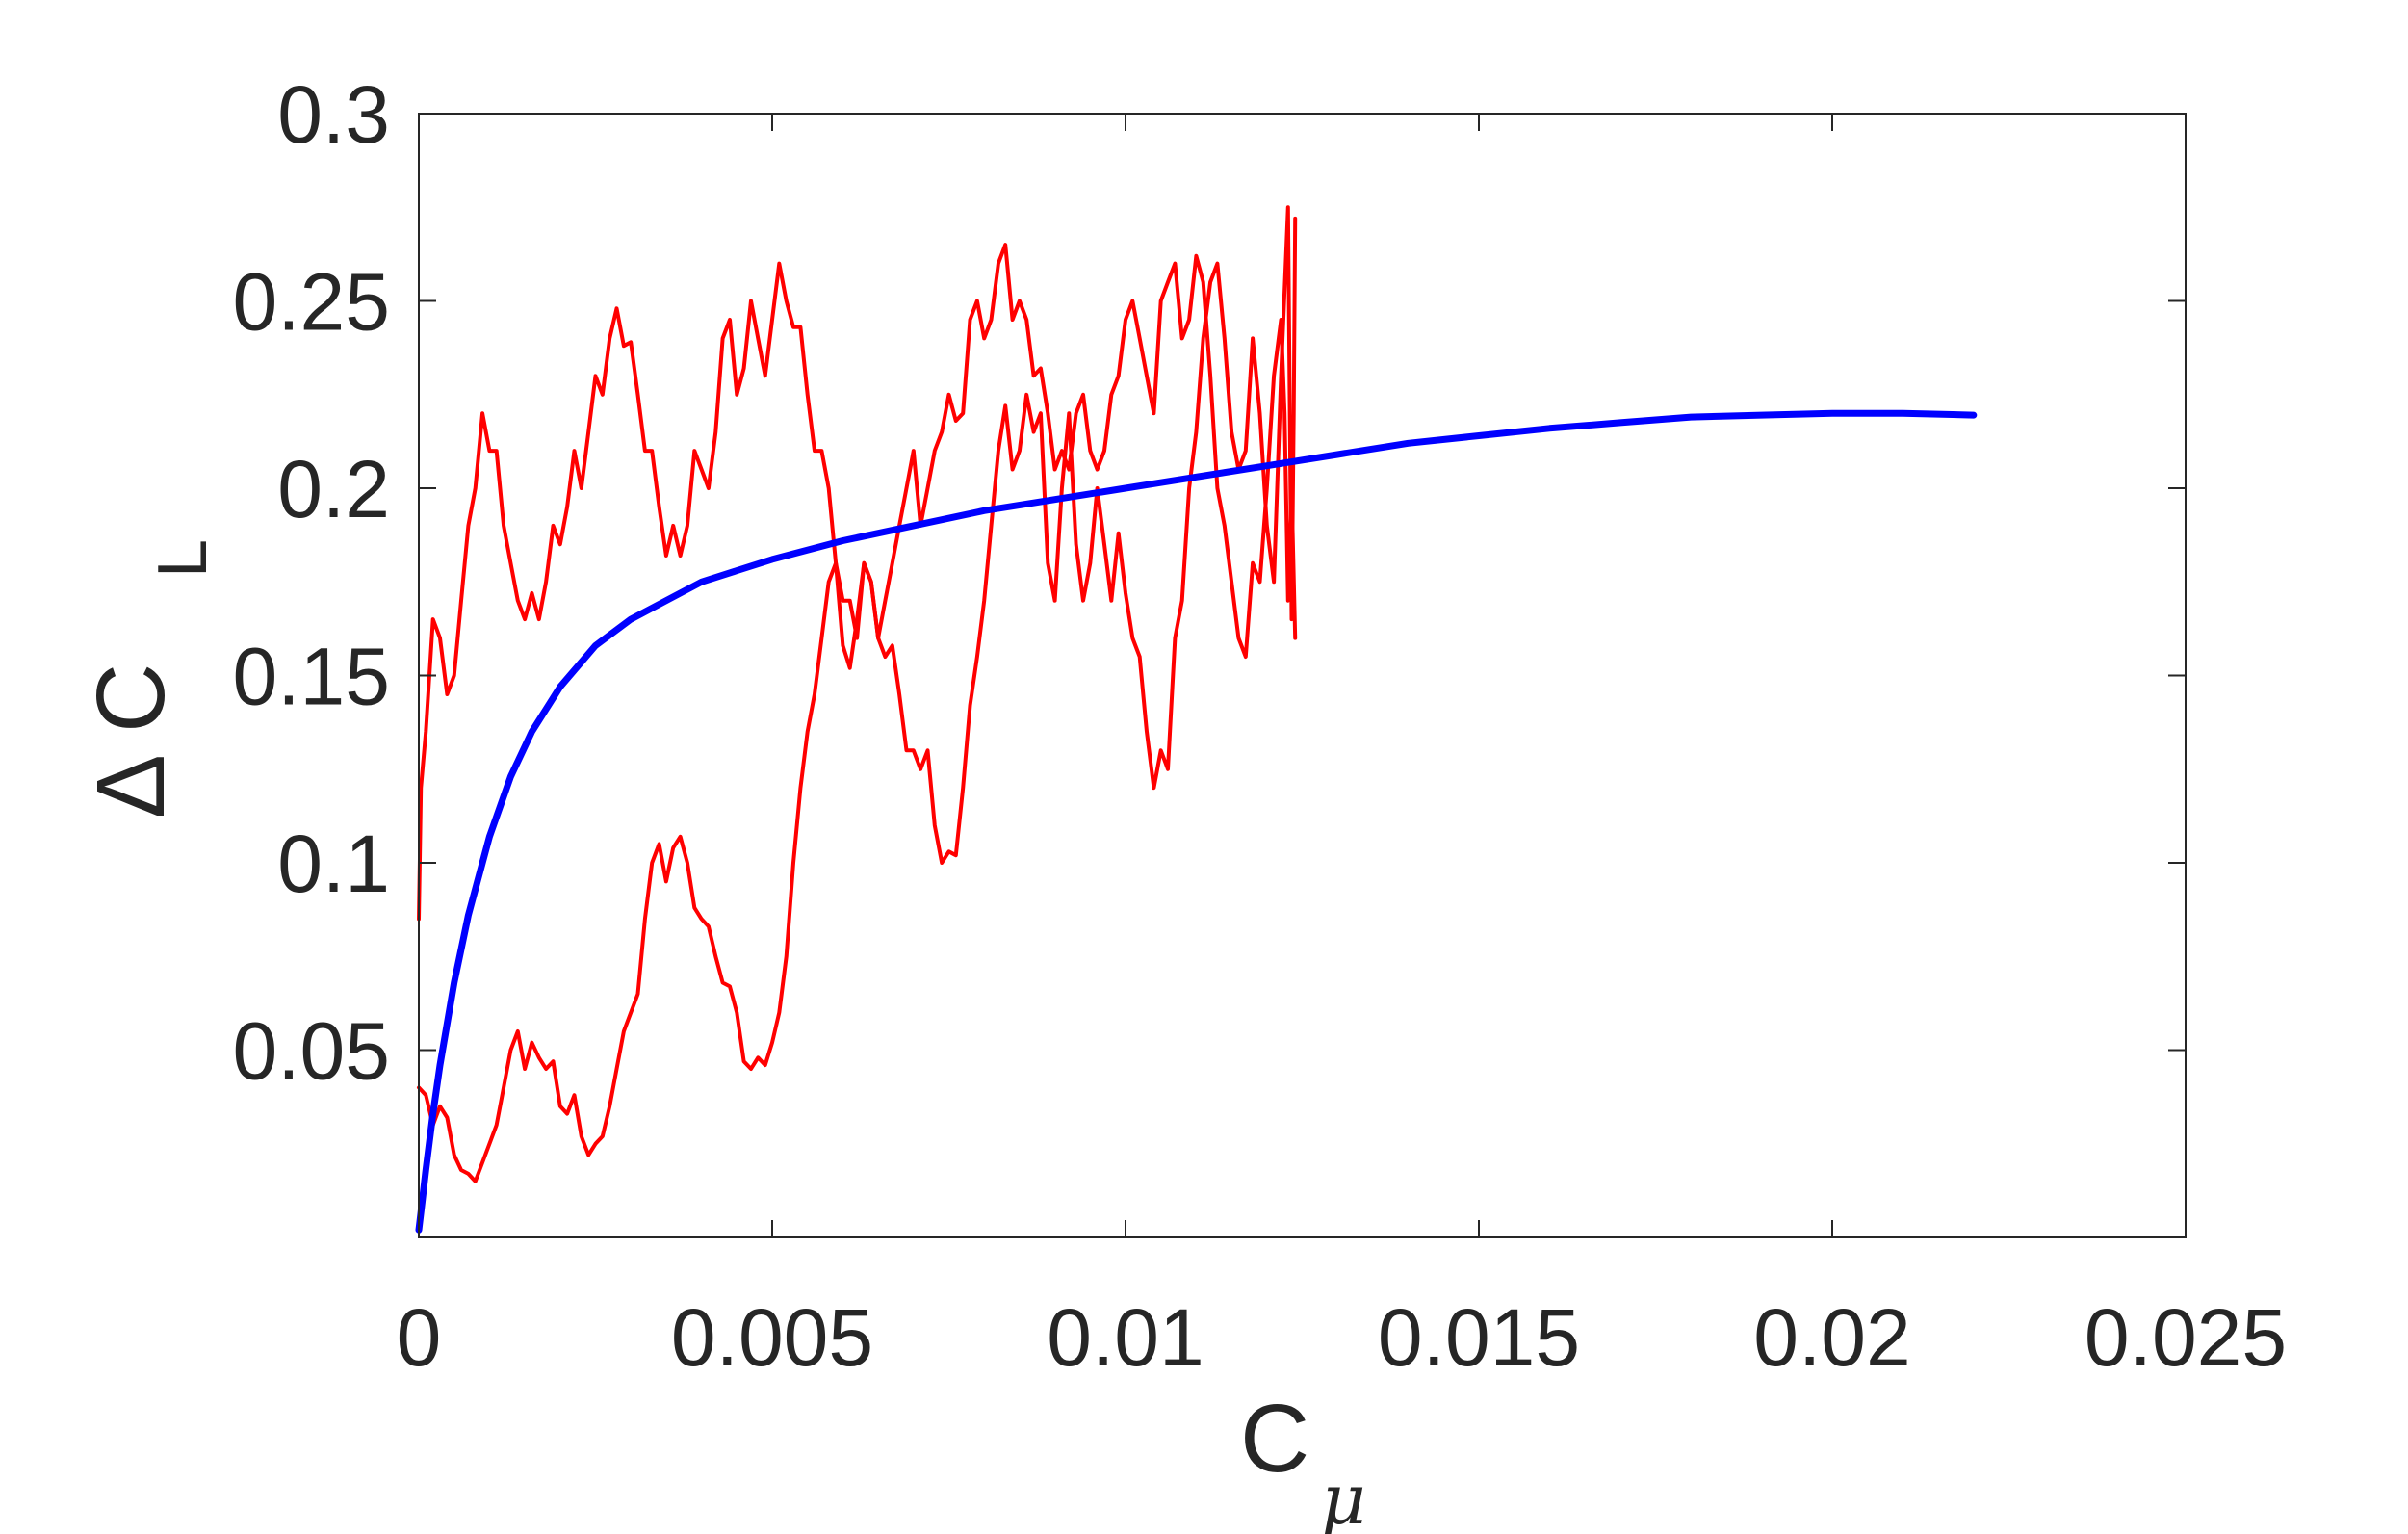 The width and height of the screenshot is (2408, 1534). What do you see at coordinates (772, 1337) in the screenshot?
I see `x-tick-label: 0.005` at bounding box center [772, 1337].